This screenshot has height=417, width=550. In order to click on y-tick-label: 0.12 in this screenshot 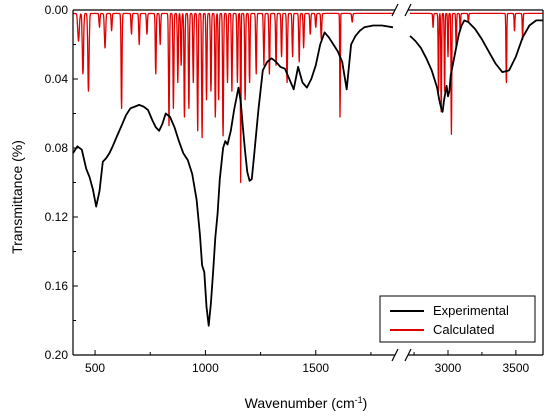, I will do `click(57, 217)`.